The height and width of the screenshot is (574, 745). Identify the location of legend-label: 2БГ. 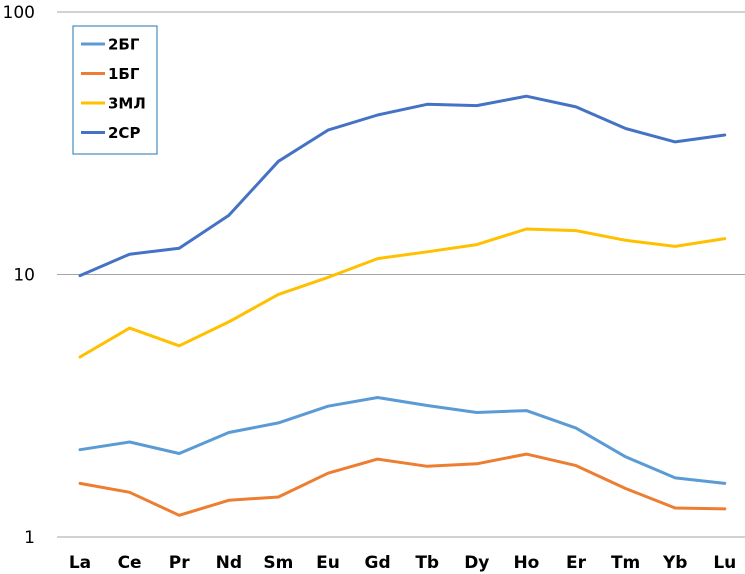
(124, 45).